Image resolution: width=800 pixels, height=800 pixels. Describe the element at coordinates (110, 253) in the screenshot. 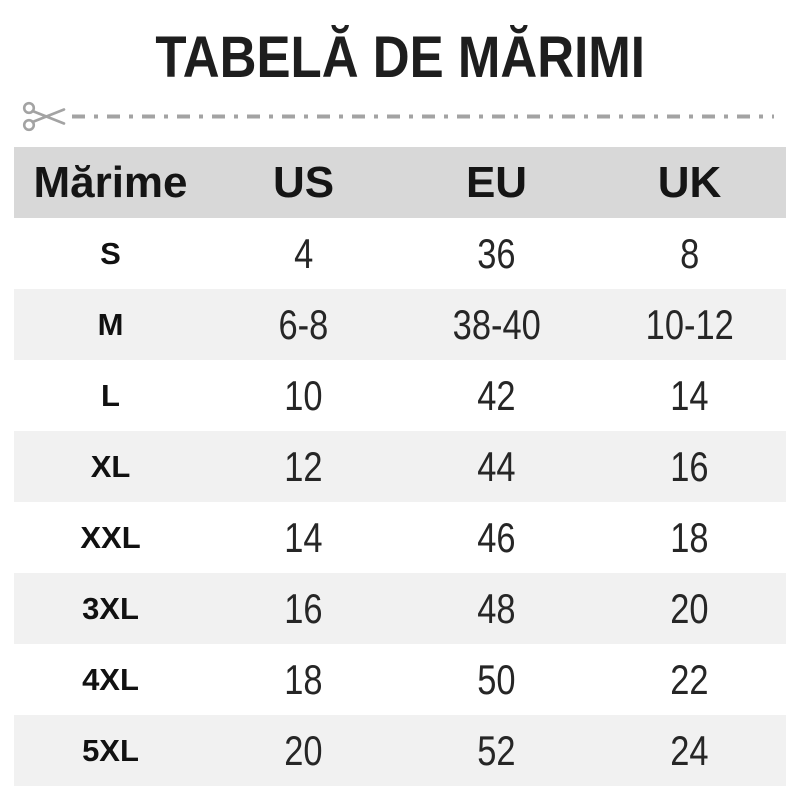

I see `size-cell: S` at that location.